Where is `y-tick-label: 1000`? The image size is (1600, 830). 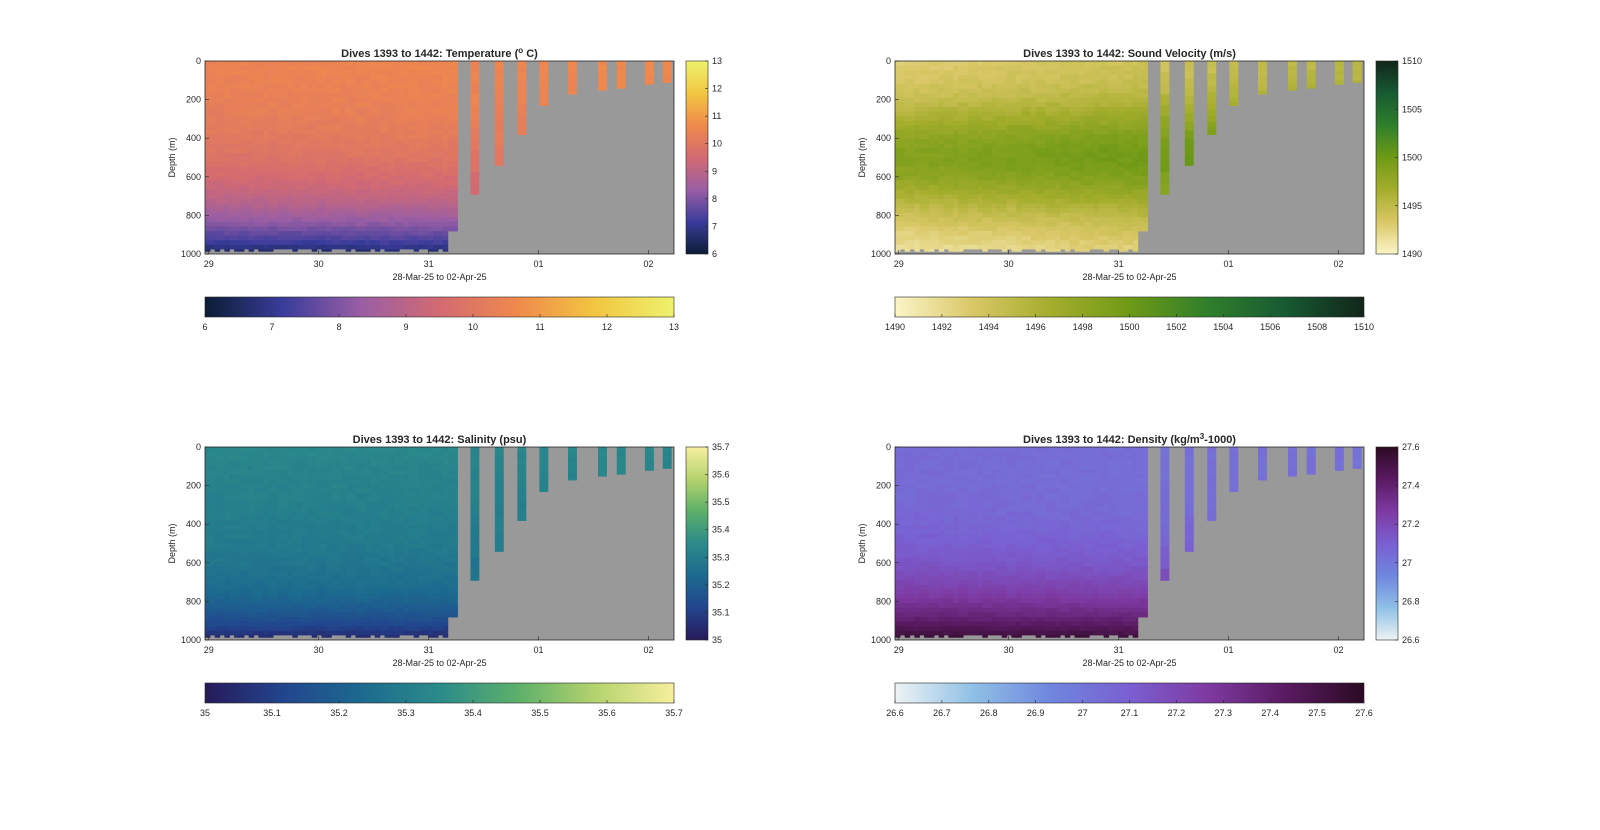 y-tick-label: 1000 is located at coordinates (881, 254).